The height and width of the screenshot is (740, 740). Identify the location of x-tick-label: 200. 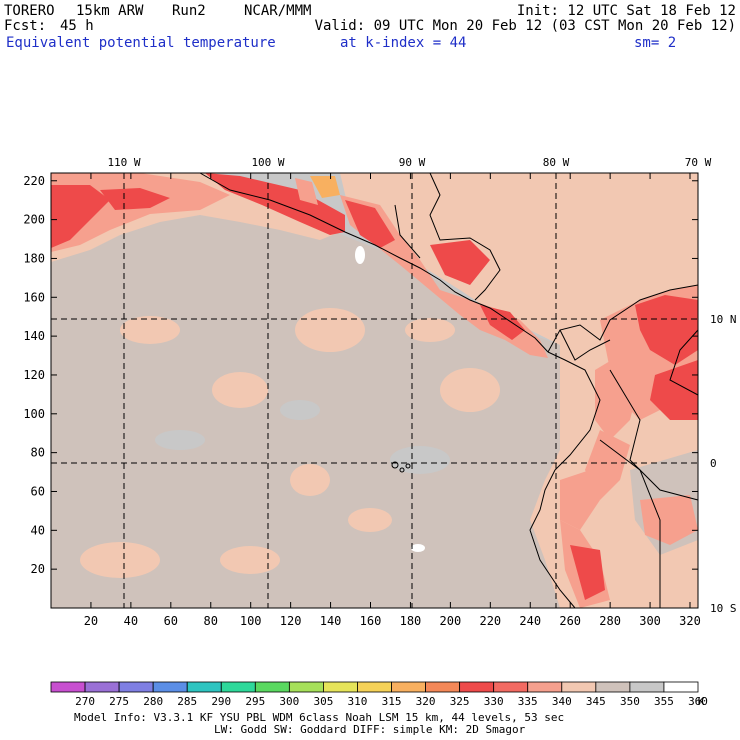
(451, 621).